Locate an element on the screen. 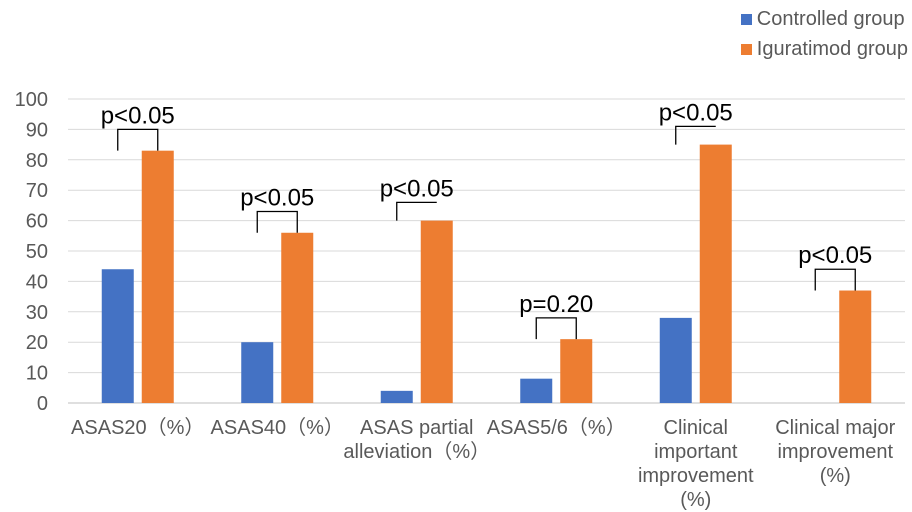 This screenshot has width=912, height=512. y-tick-label: 20 is located at coordinates (37, 343).